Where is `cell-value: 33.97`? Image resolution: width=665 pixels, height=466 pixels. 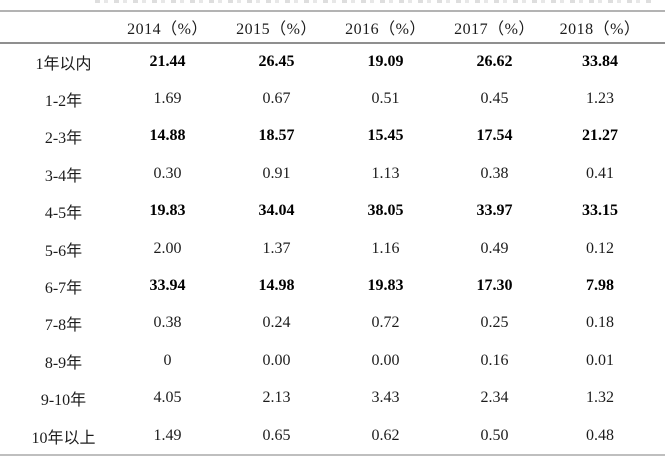
cell-value: 33.97 is located at coordinates (494, 211).